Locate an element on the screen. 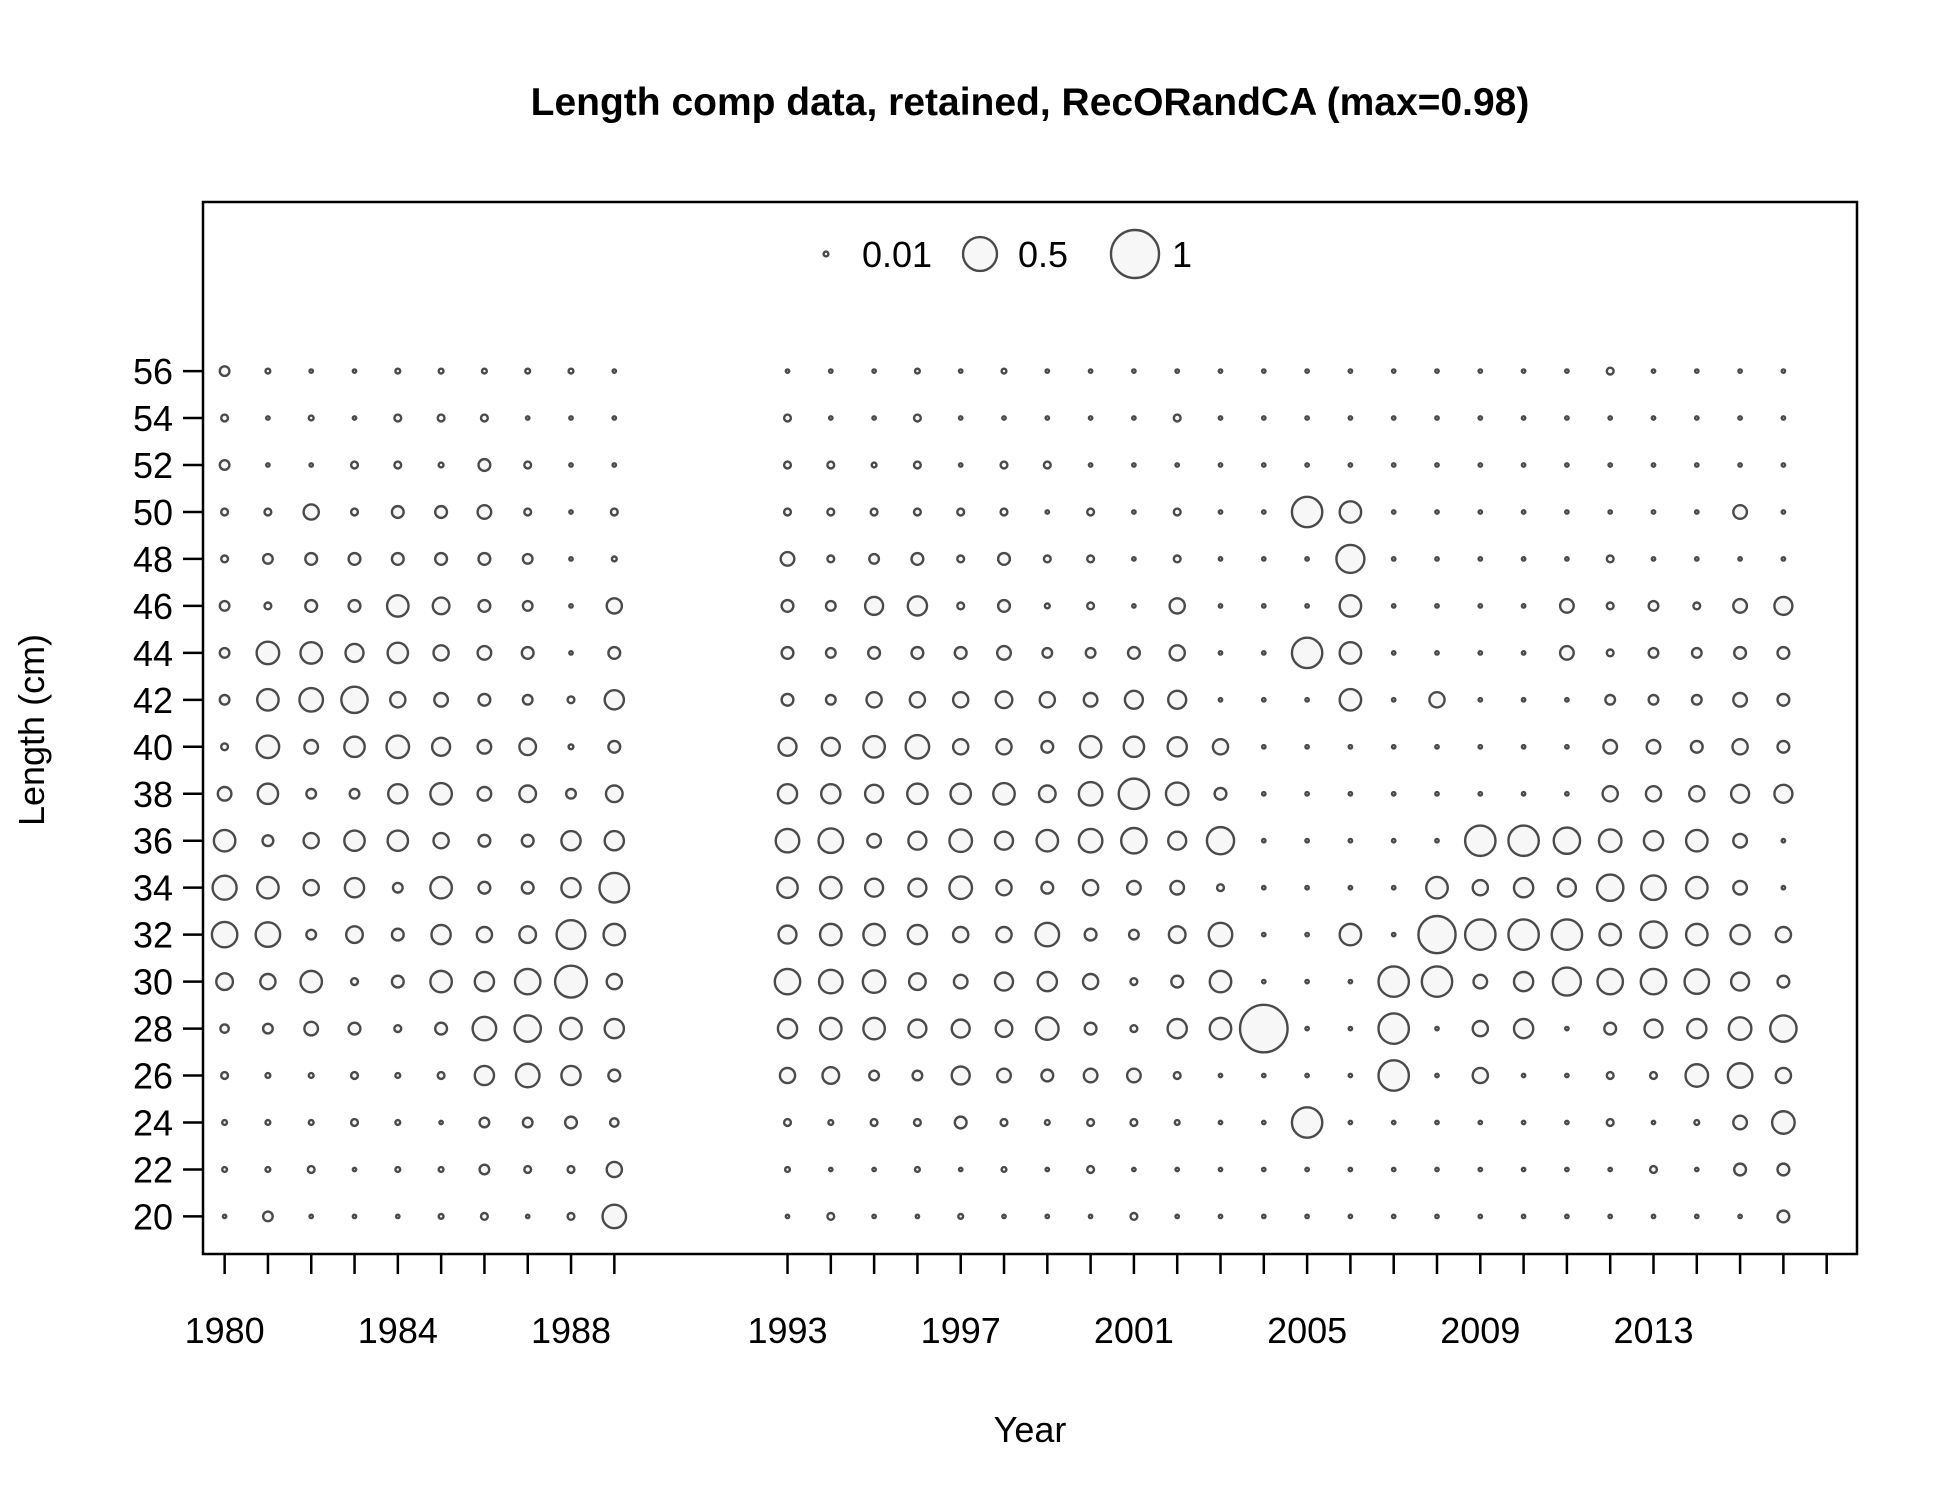 The image size is (1950, 1500). legend-label: 0.01 is located at coordinates (897, 254).